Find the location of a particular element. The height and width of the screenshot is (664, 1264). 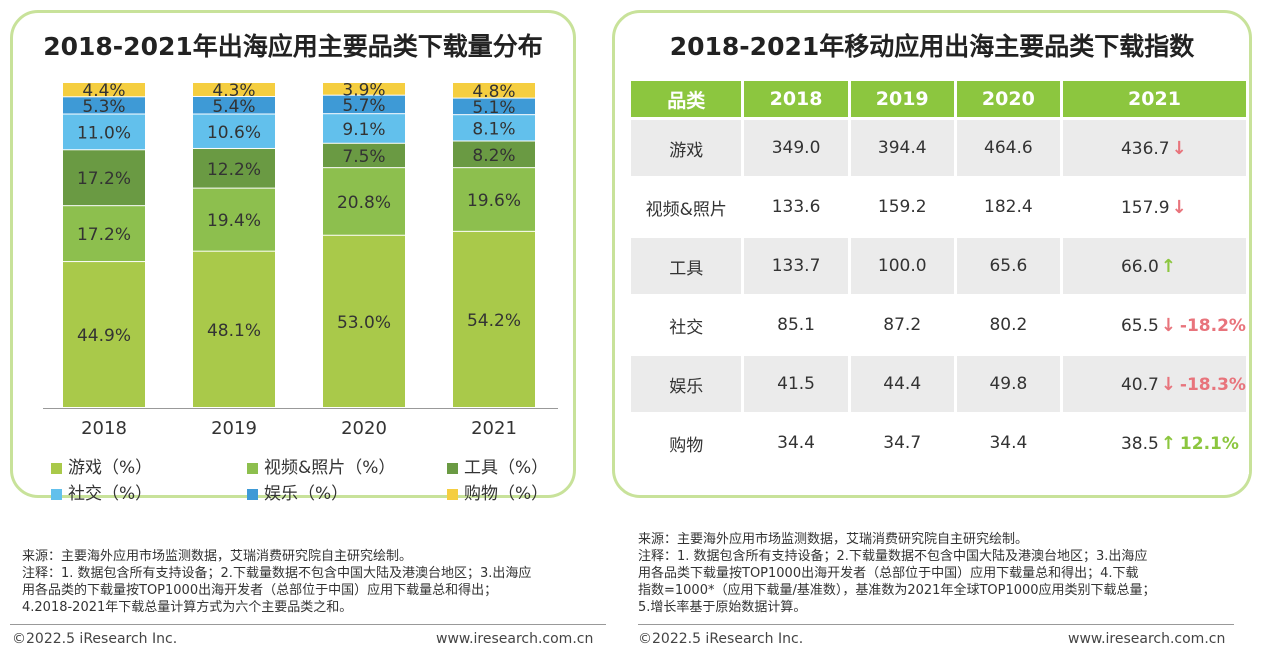

header-2019: 2019 is located at coordinates (903, 100).